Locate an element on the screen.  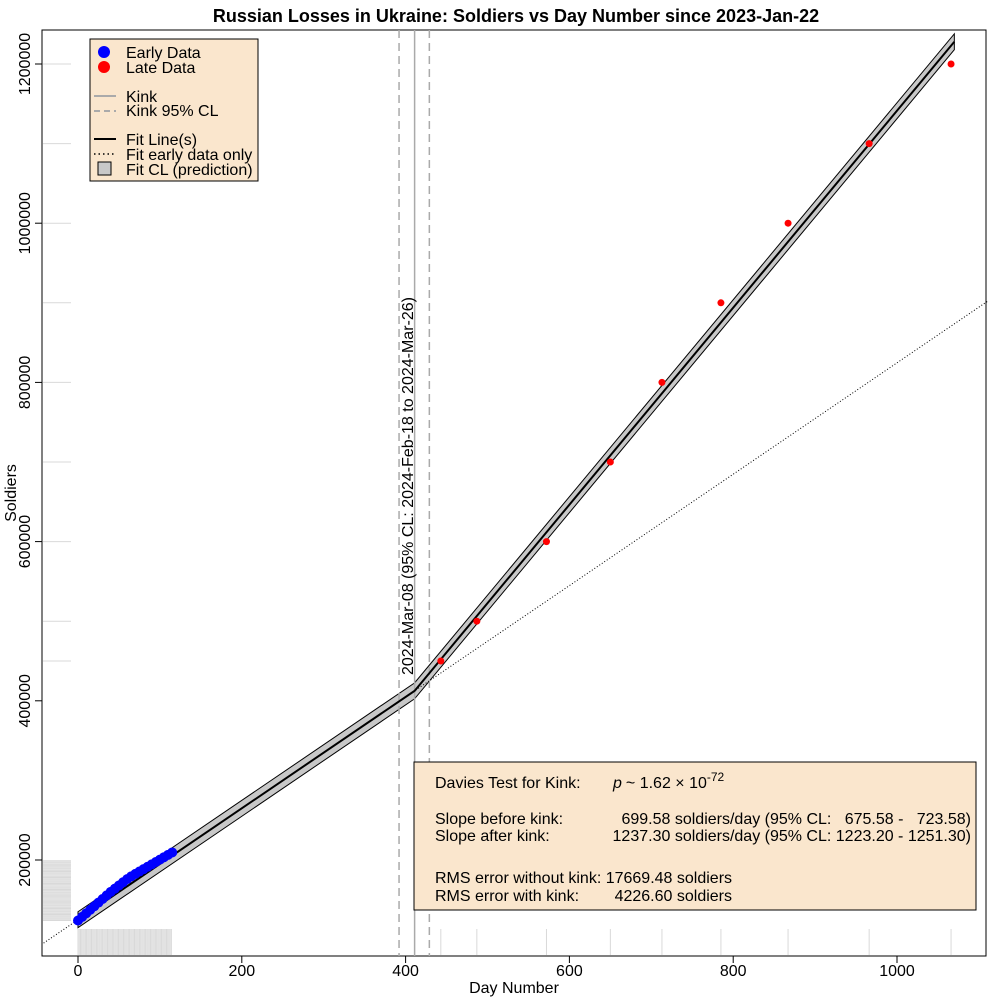
early-data-point is located at coordinates (172, 852).